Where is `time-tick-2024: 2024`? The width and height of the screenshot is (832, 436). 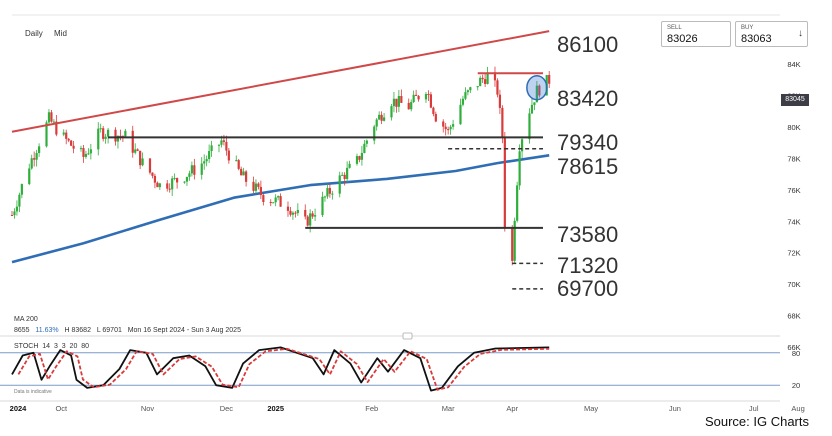 time-tick-2024: 2024 is located at coordinates (19, 408).